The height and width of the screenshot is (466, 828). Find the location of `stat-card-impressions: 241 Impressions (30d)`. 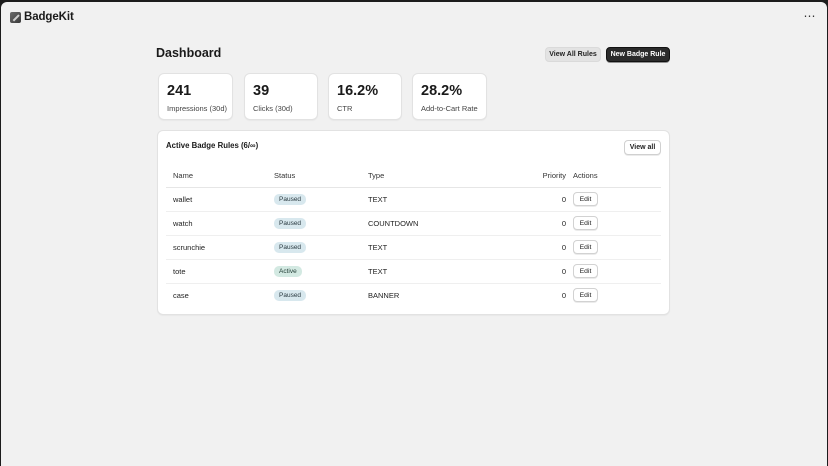

stat-card-impressions: 241 Impressions (30d) is located at coordinates (195, 96).